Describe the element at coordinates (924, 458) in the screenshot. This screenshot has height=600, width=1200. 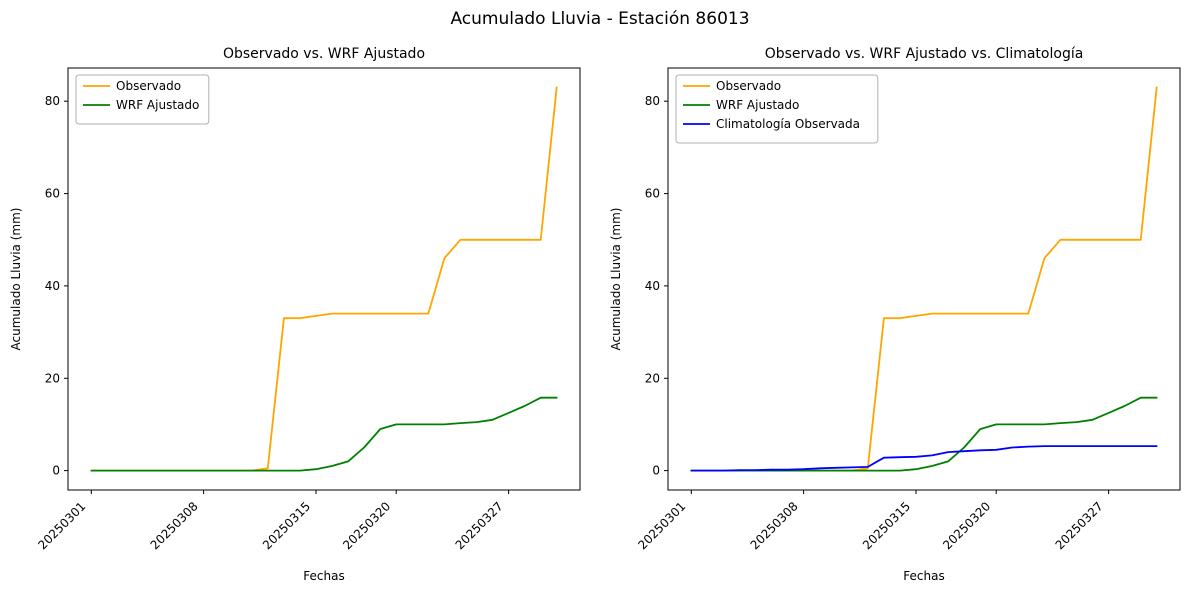
I see `series-line-climatología-observada` at that location.